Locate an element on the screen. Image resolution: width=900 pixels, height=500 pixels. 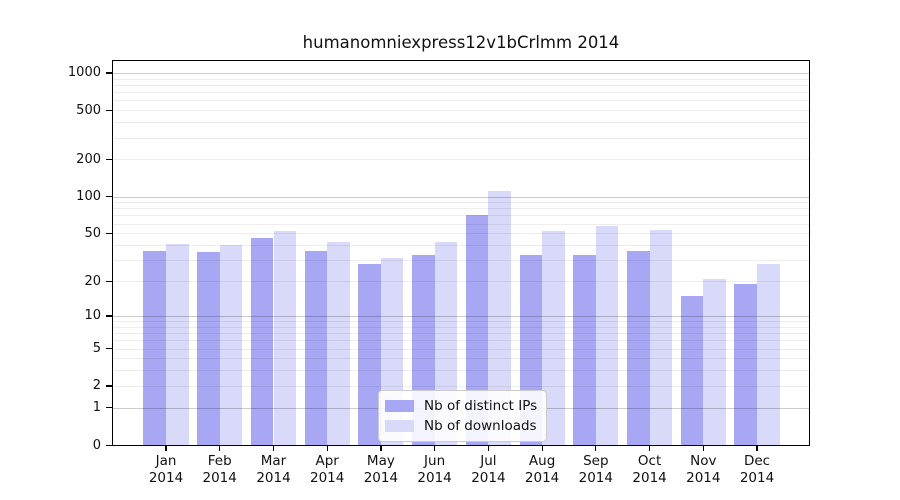
x-tick-label-may: May 2014 is located at coordinates (381, 469).